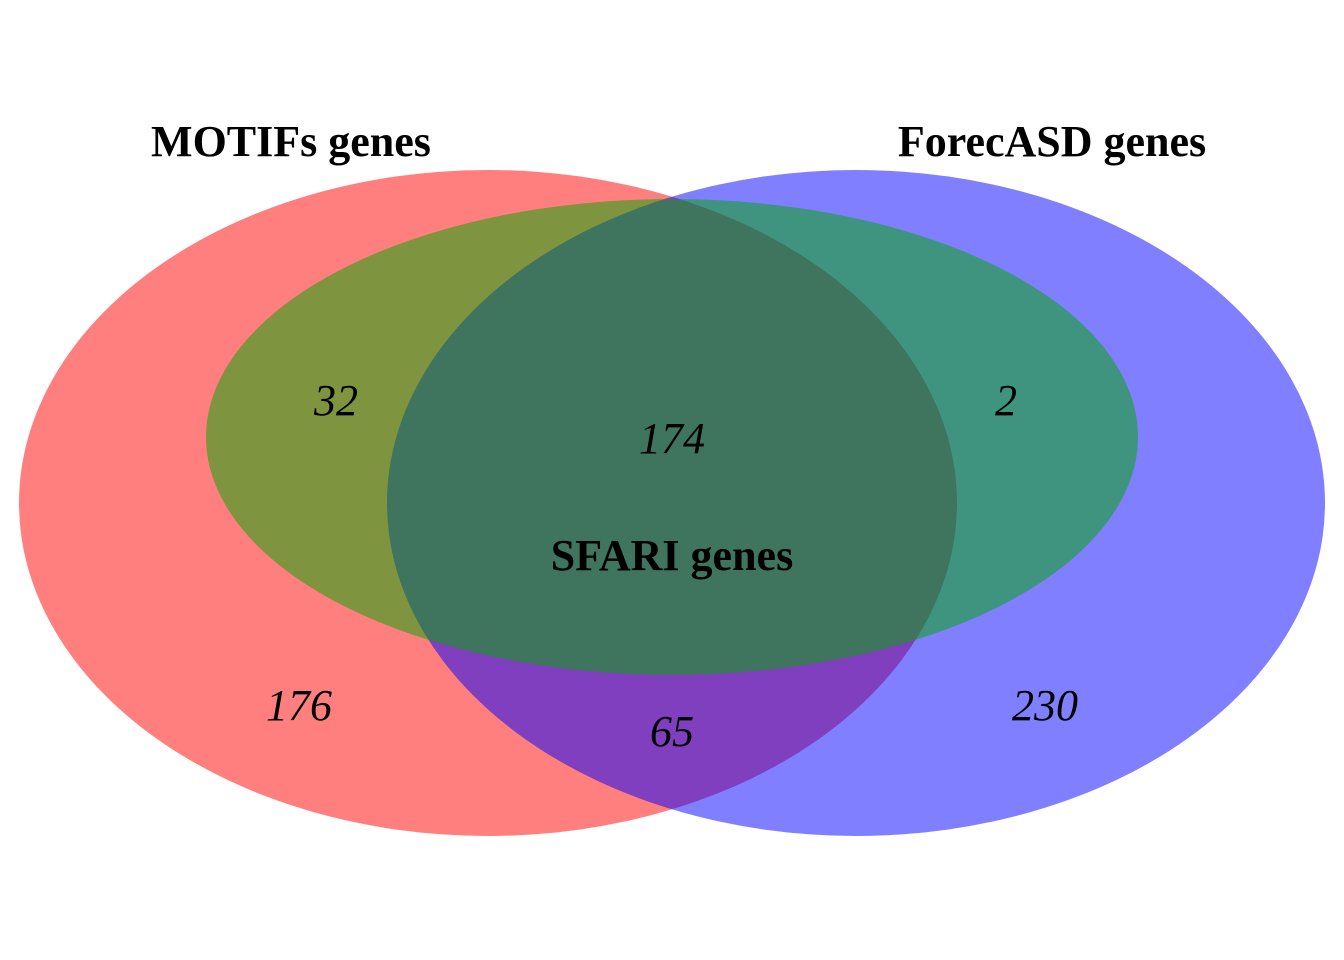 This screenshot has width=1344, height=960. Describe the element at coordinates (672, 555) in the screenshot. I see `sfari-set-label: SFARI genes` at that location.